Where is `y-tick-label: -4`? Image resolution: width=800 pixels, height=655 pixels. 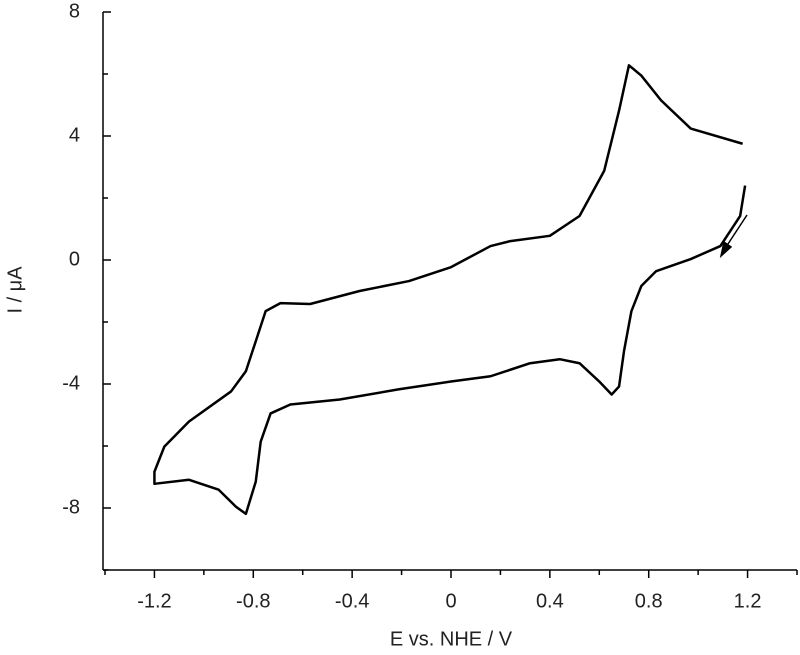 y-tick-label: -4 is located at coordinates (71, 383).